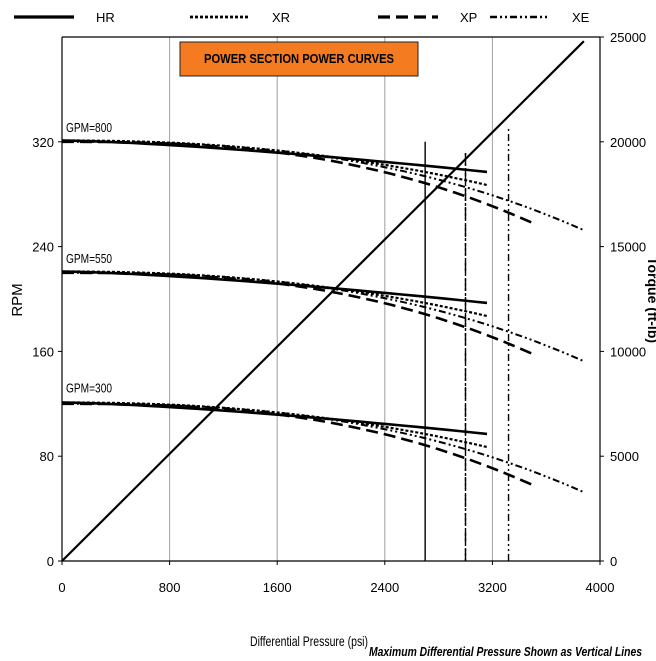  I want to click on y-left-tick-label: 160, so click(43, 351).